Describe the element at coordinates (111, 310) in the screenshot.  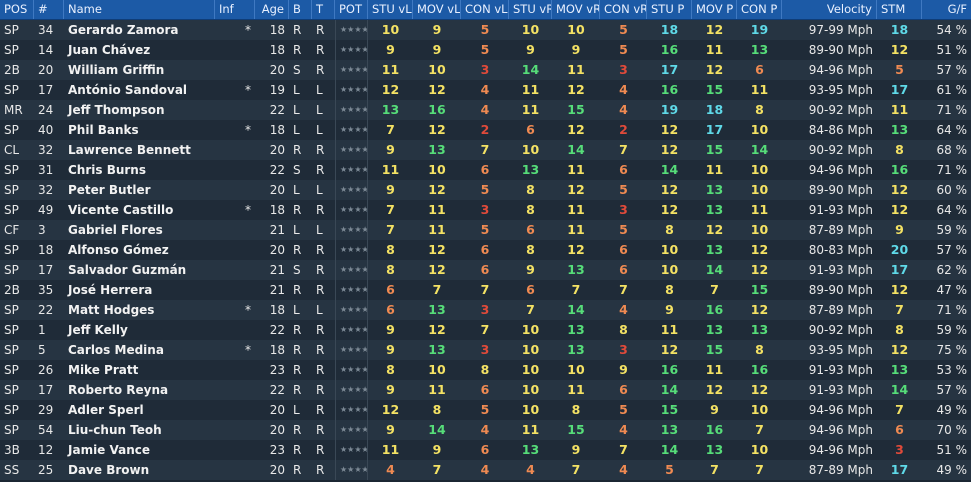
I see `cell-player-name: Matt Hodges` at that location.